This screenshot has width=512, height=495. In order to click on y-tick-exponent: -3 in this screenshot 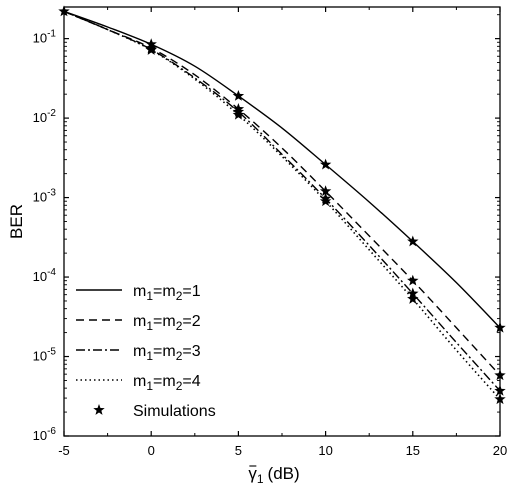, I will do `click(51, 193)`.